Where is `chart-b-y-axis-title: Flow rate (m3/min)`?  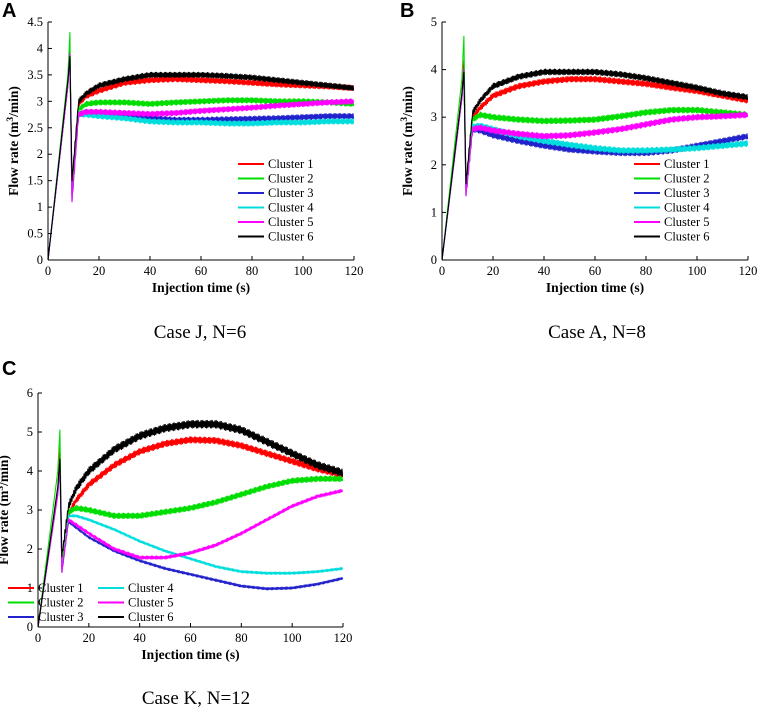 chart-b-y-axis-title: Flow rate (m3/min) is located at coordinates (407, 141).